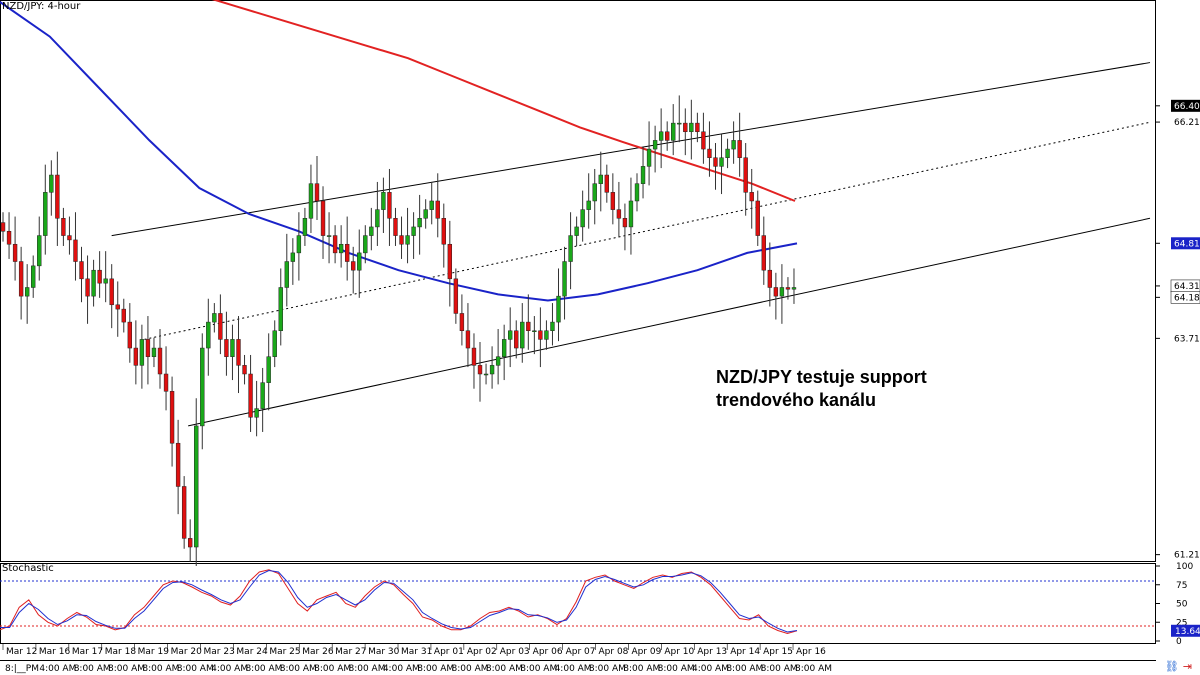 The image size is (1200, 675). I want to click on stochastic-value-tag, so click(1185, 630).